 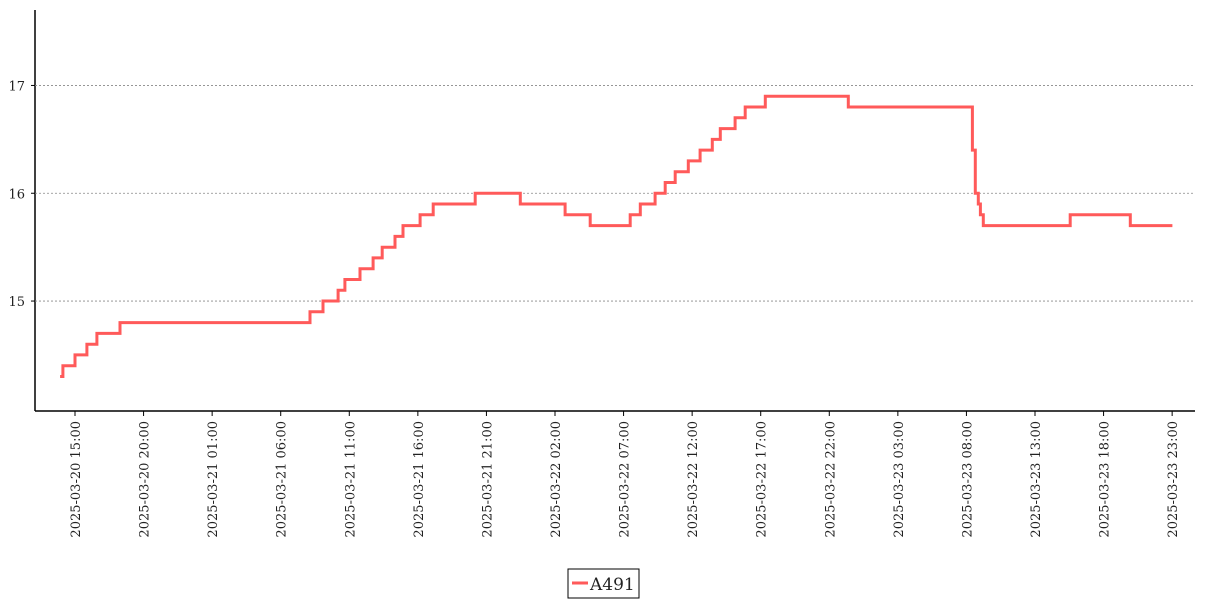 What do you see at coordinates (282, 479) in the screenshot?
I see `x-tick-label: 2025-03-21 06:00` at bounding box center [282, 479].